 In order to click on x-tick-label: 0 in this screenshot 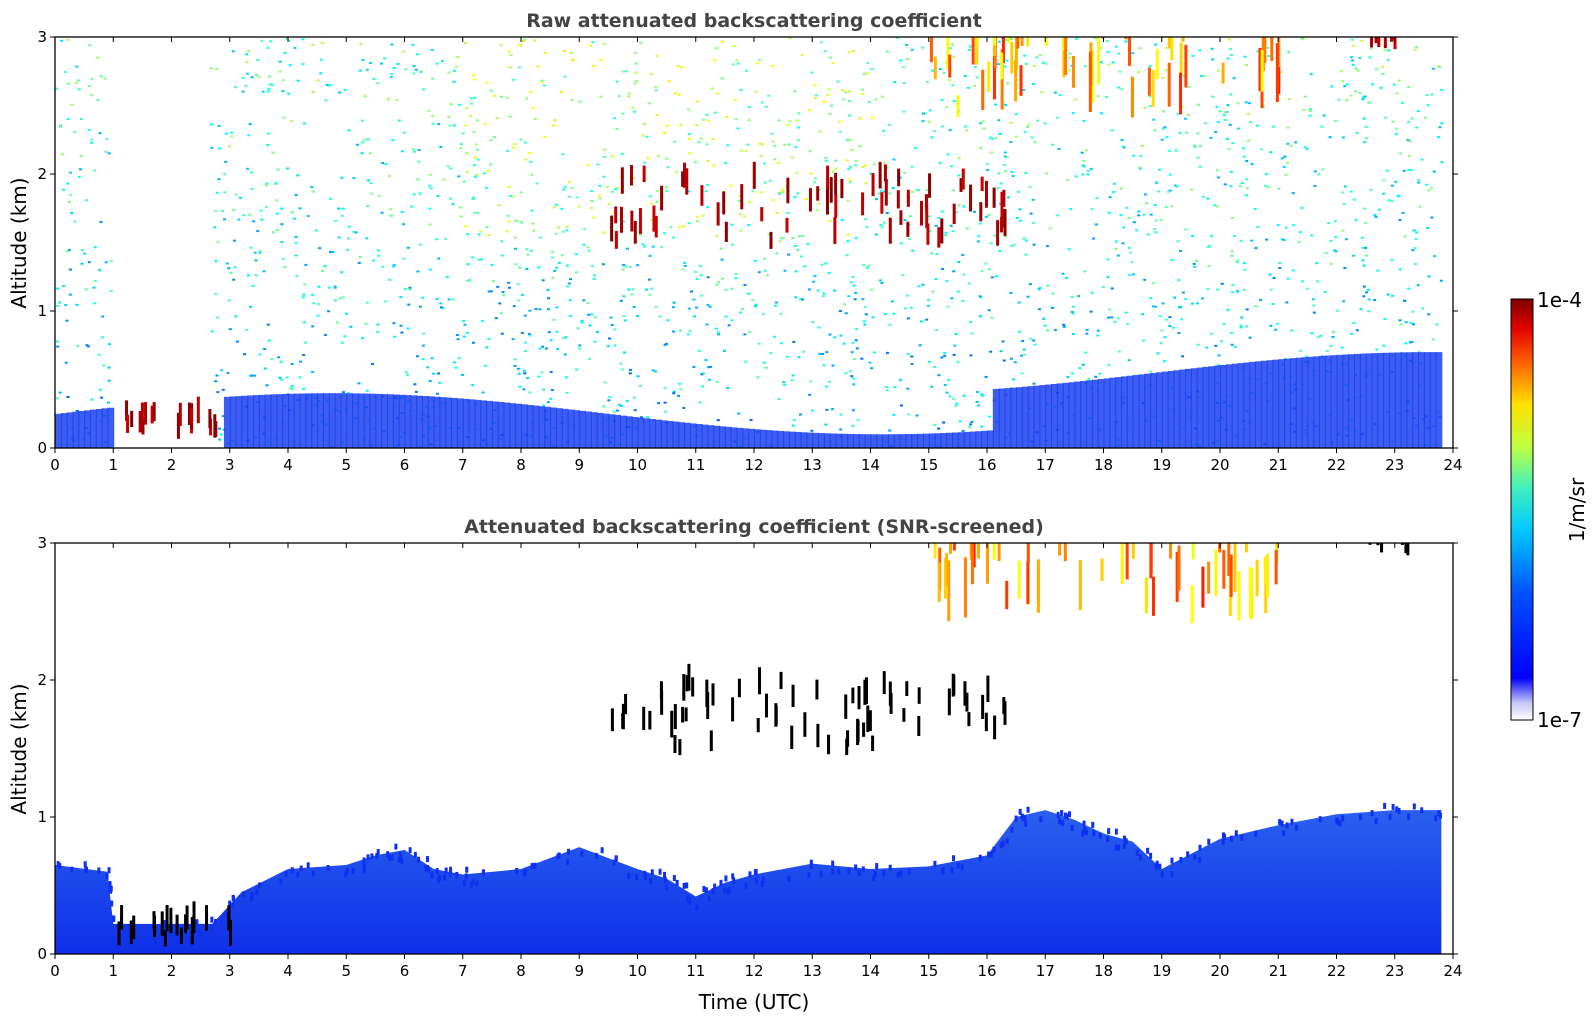, I will do `click(55, 971)`.